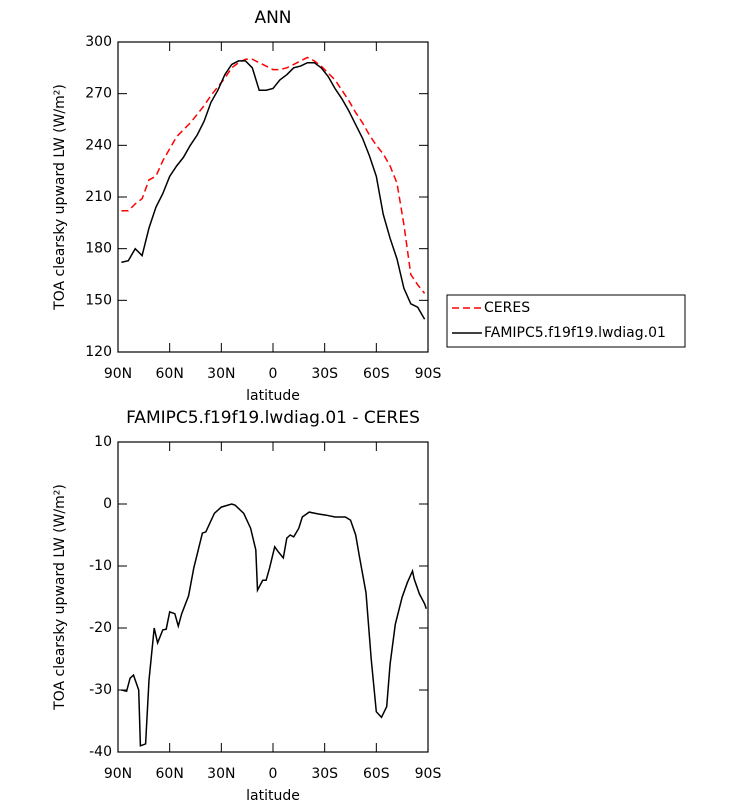  Describe the element at coordinates (107, 504) in the screenshot. I see `y-tick-label: 0` at that location.